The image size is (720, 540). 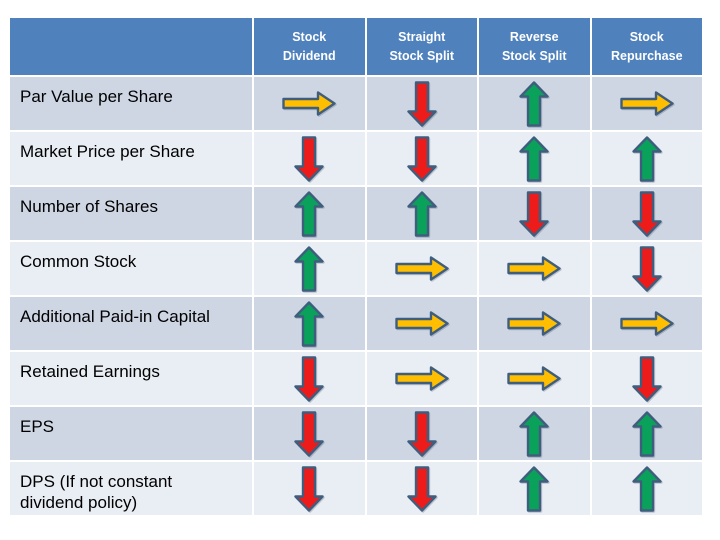 What do you see at coordinates (646, 46) in the screenshot?
I see `column-header: Stock Repurchase` at bounding box center [646, 46].